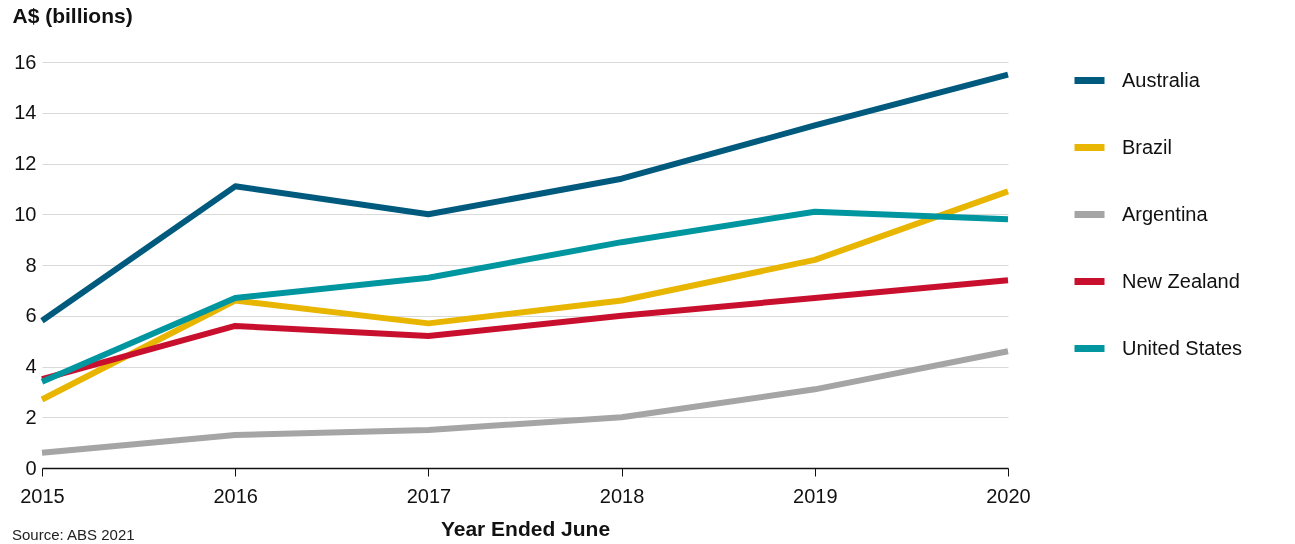  Describe the element at coordinates (1008, 495) in the screenshot. I see `x-tick-label: 2020` at that location.